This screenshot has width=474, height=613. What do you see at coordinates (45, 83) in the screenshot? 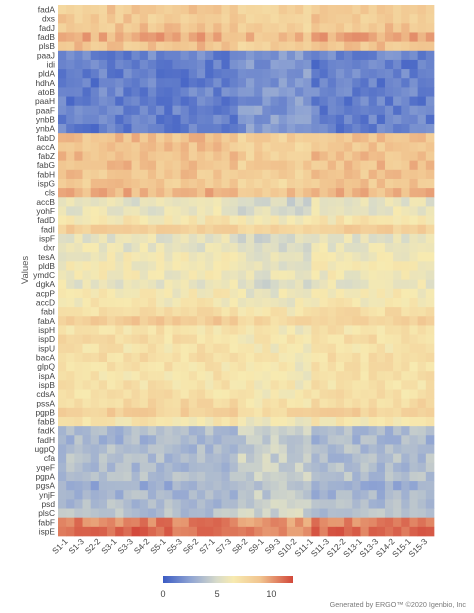
I see `row-label-hdhA: hdhA` at bounding box center [45, 83].